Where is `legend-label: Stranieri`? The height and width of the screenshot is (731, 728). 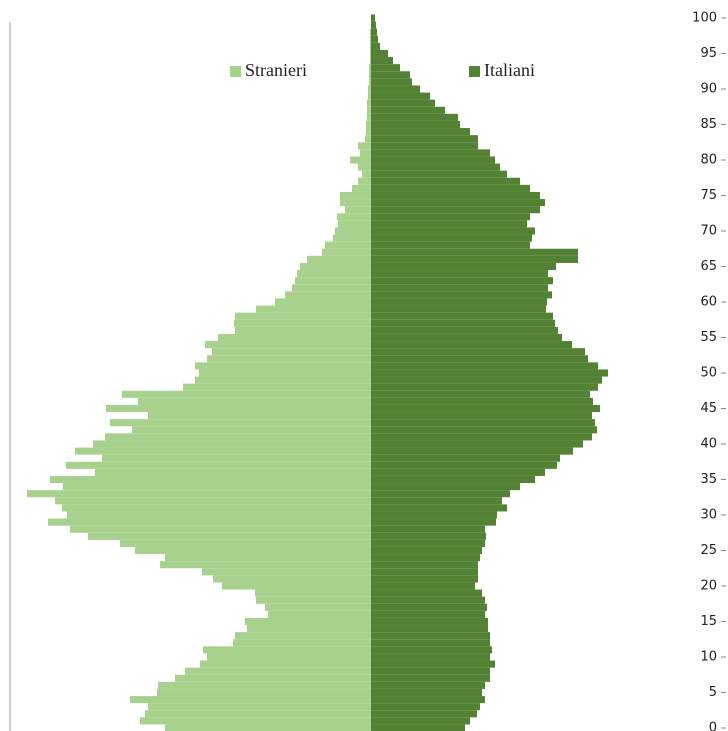 legend-label: Stranieri is located at coordinates (276, 70).